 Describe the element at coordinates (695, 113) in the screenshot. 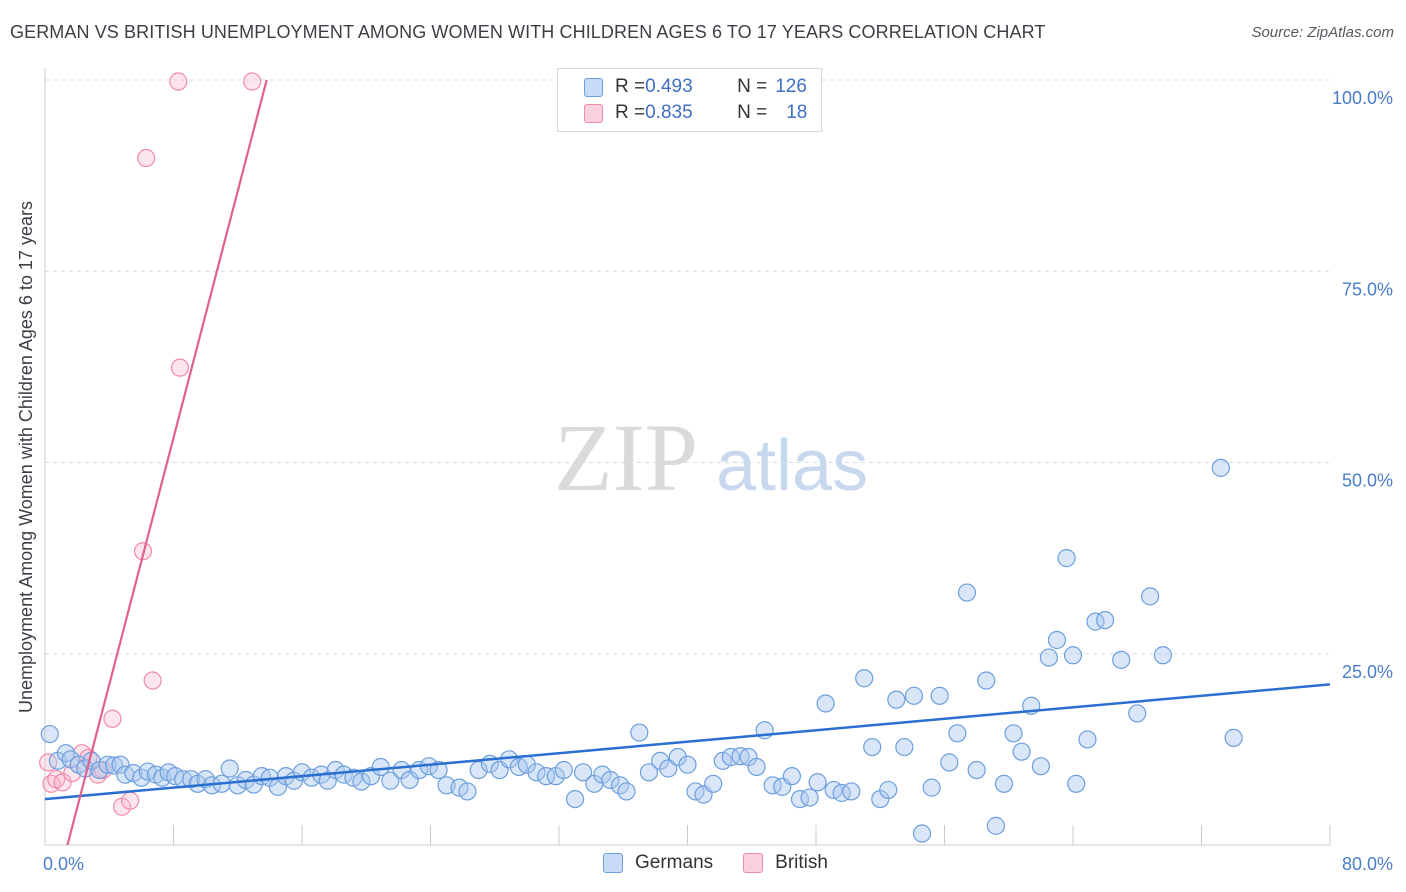

I see `legend-row-british: R = 0.835 N = 18` at that location.